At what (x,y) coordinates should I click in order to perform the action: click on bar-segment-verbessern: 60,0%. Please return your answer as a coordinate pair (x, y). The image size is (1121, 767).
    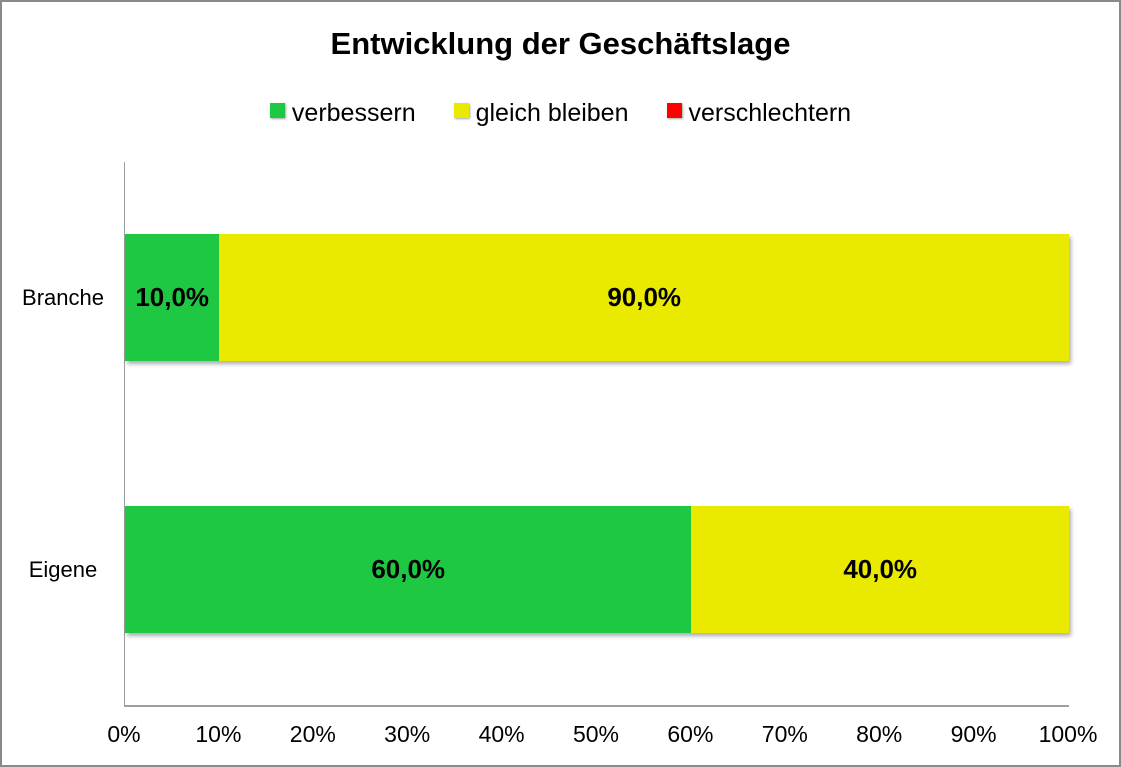
    Looking at the image, I should click on (408, 569).